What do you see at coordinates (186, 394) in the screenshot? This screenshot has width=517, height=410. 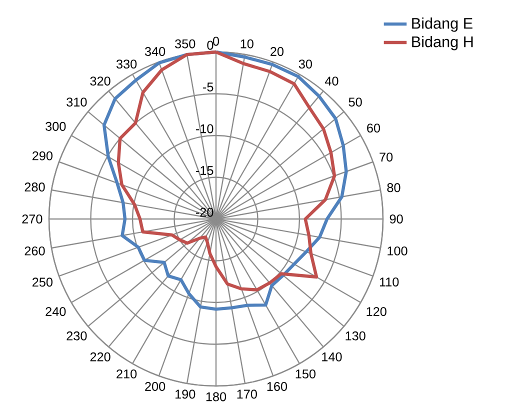 I see `spoke-label: 190` at bounding box center [186, 394].